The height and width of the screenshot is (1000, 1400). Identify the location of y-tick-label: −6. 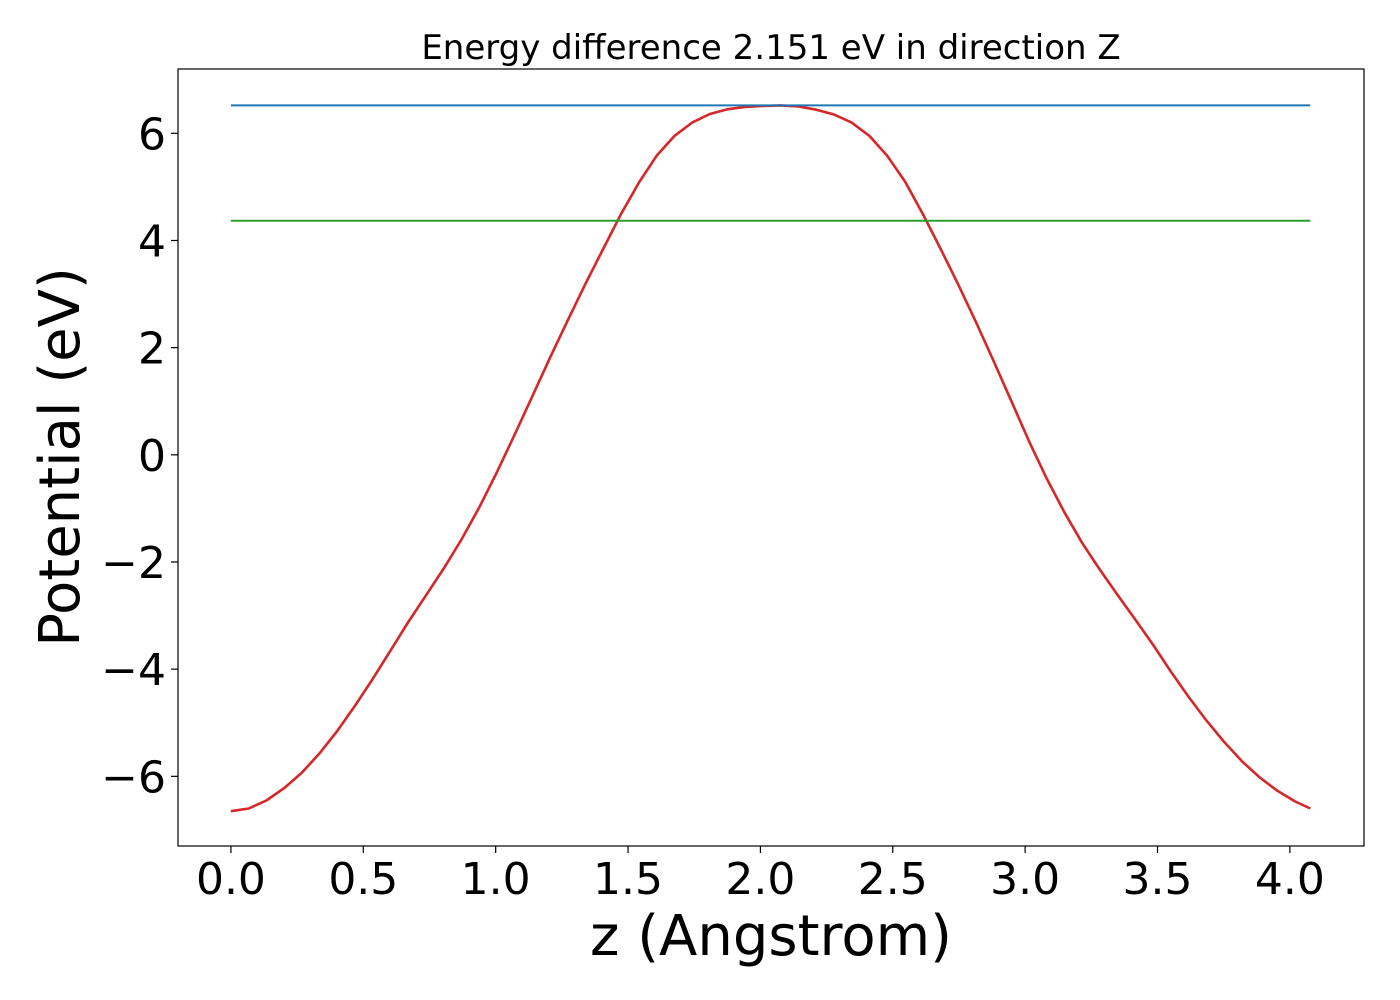
(133, 777).